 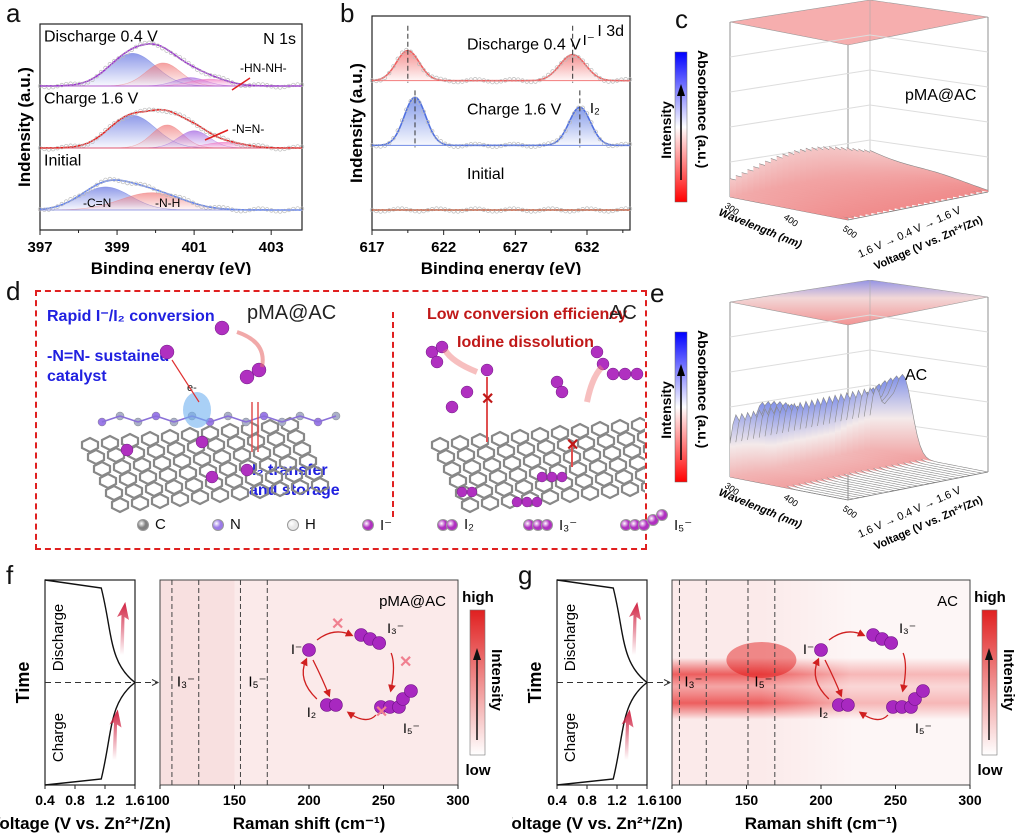 I want to click on legend-item-1: N, so click(x=226, y=524).